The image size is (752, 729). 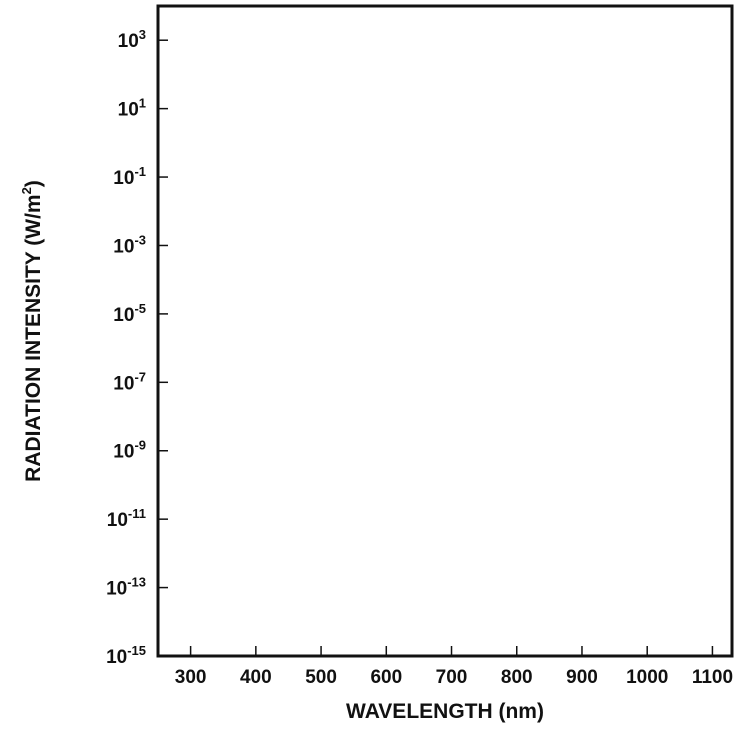 What do you see at coordinates (129, 381) in the screenshot?
I see `y-tick-label: 10⁻⁷` at bounding box center [129, 381].